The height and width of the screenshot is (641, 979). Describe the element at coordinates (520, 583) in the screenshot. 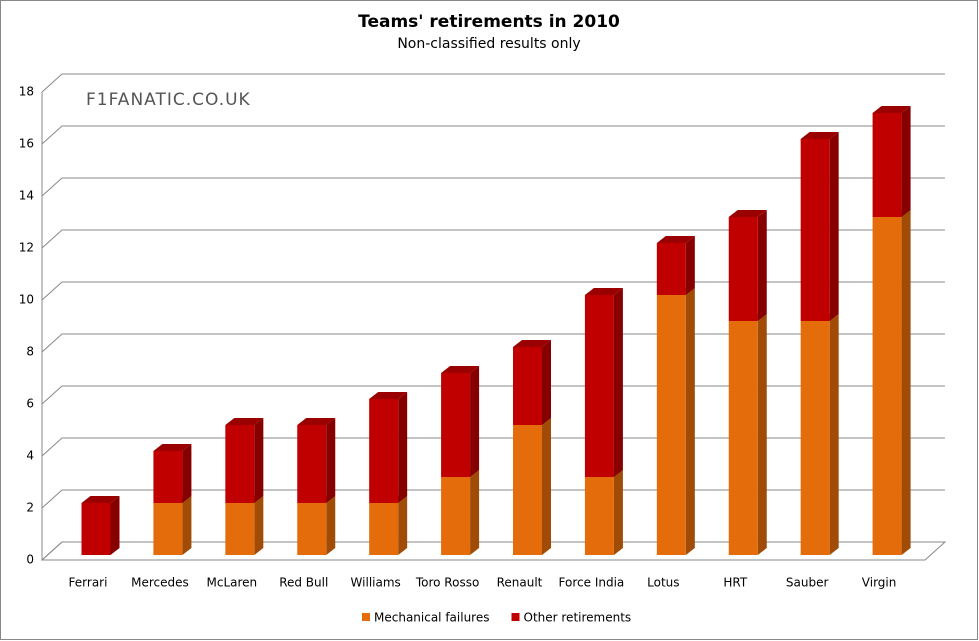

I see `x-tick-label: Renault` at that location.